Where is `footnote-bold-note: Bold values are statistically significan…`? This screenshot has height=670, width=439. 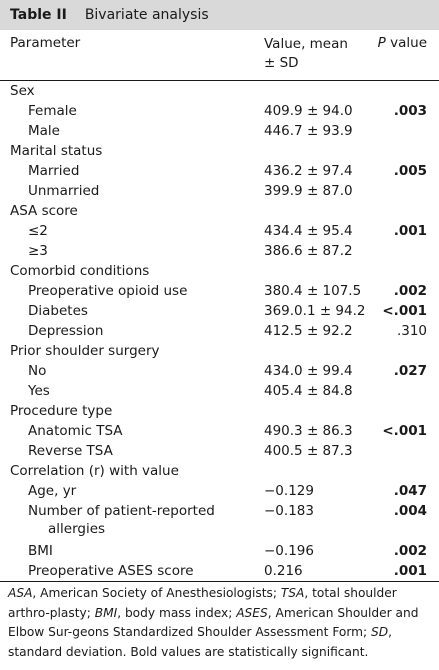 footnote-bold-note: Bold values are statistically significan… is located at coordinates (249, 651).